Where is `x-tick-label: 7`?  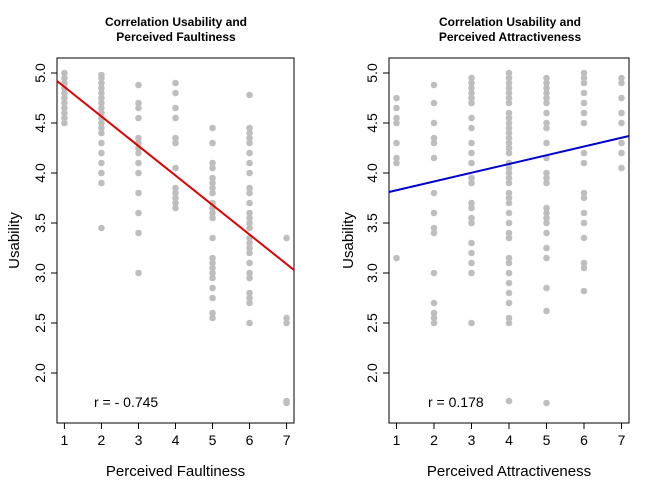
x-tick-label: 7 is located at coordinates (622, 440).